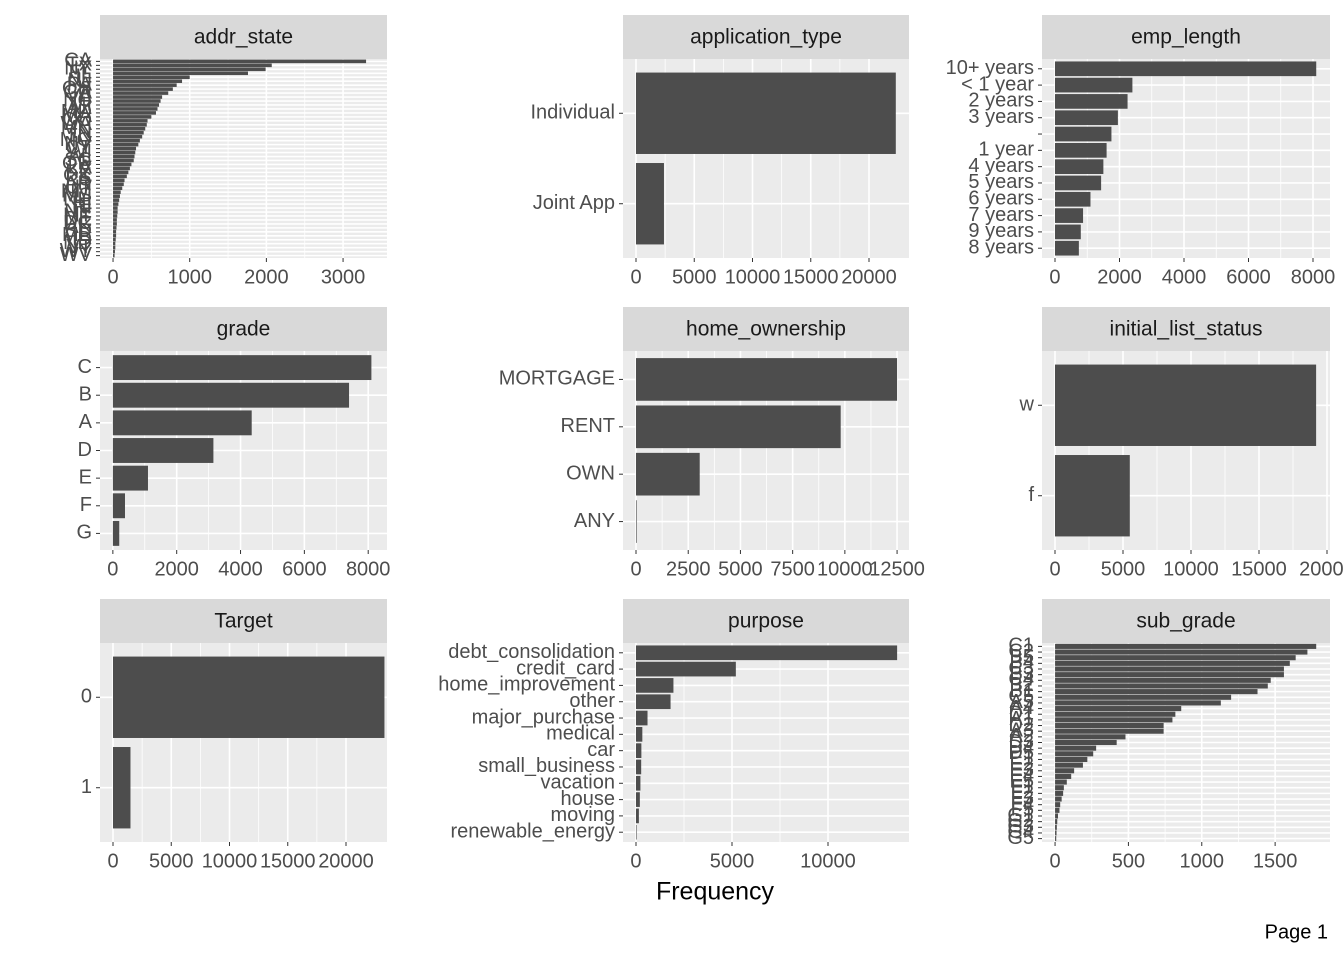 Image resolution: width=1344 pixels, height=960 pixels. I want to click on y-tick-label: 8 years, so click(1001, 247).